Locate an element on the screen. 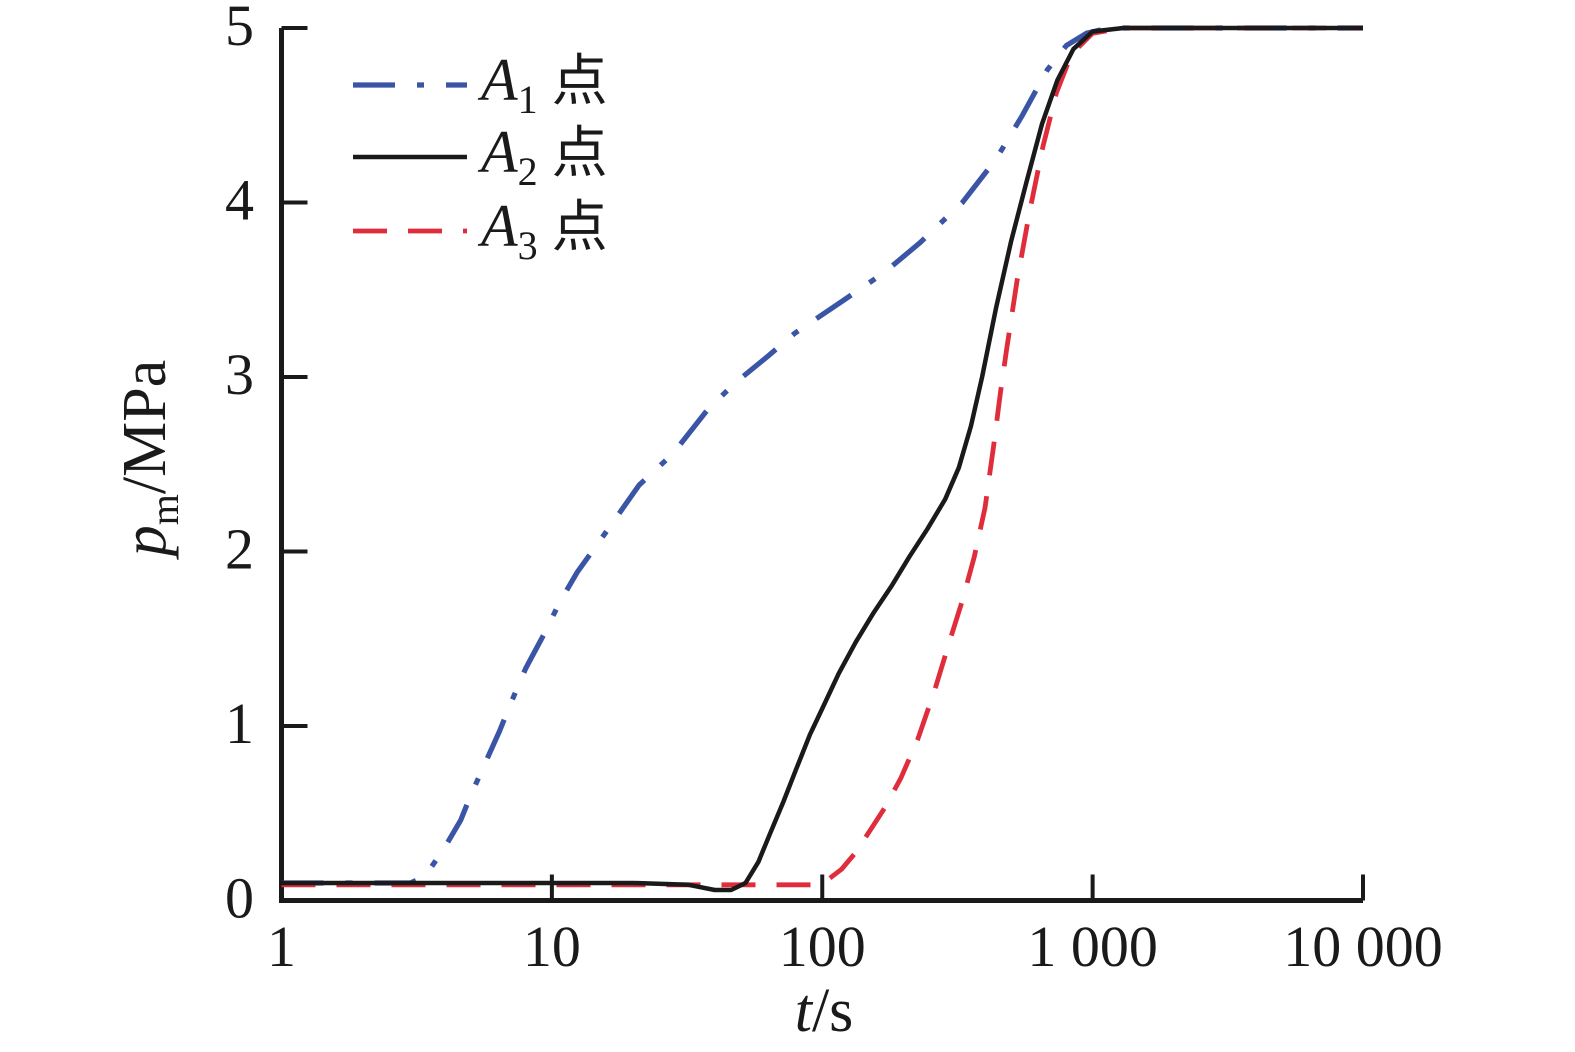  y-axis-ticks is located at coordinates (294, 464).